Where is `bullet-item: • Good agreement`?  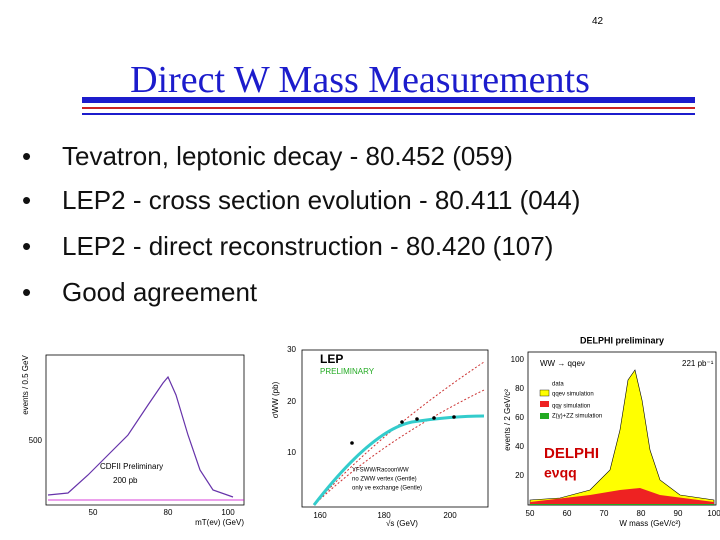
bullet-item: • Good agreement is located at coordinates (139, 292).